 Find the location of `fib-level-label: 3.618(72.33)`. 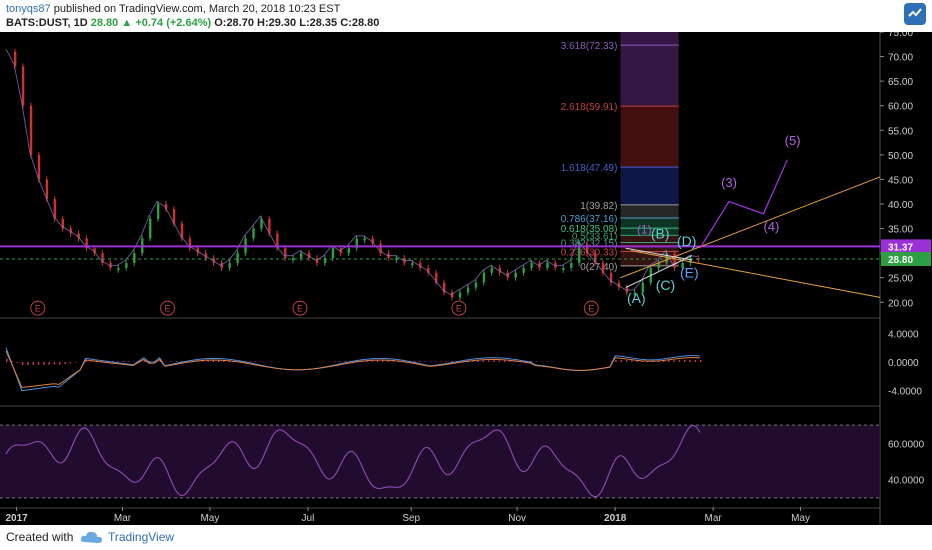

fib-level-label: 3.618(72.33) is located at coordinates (589, 46).